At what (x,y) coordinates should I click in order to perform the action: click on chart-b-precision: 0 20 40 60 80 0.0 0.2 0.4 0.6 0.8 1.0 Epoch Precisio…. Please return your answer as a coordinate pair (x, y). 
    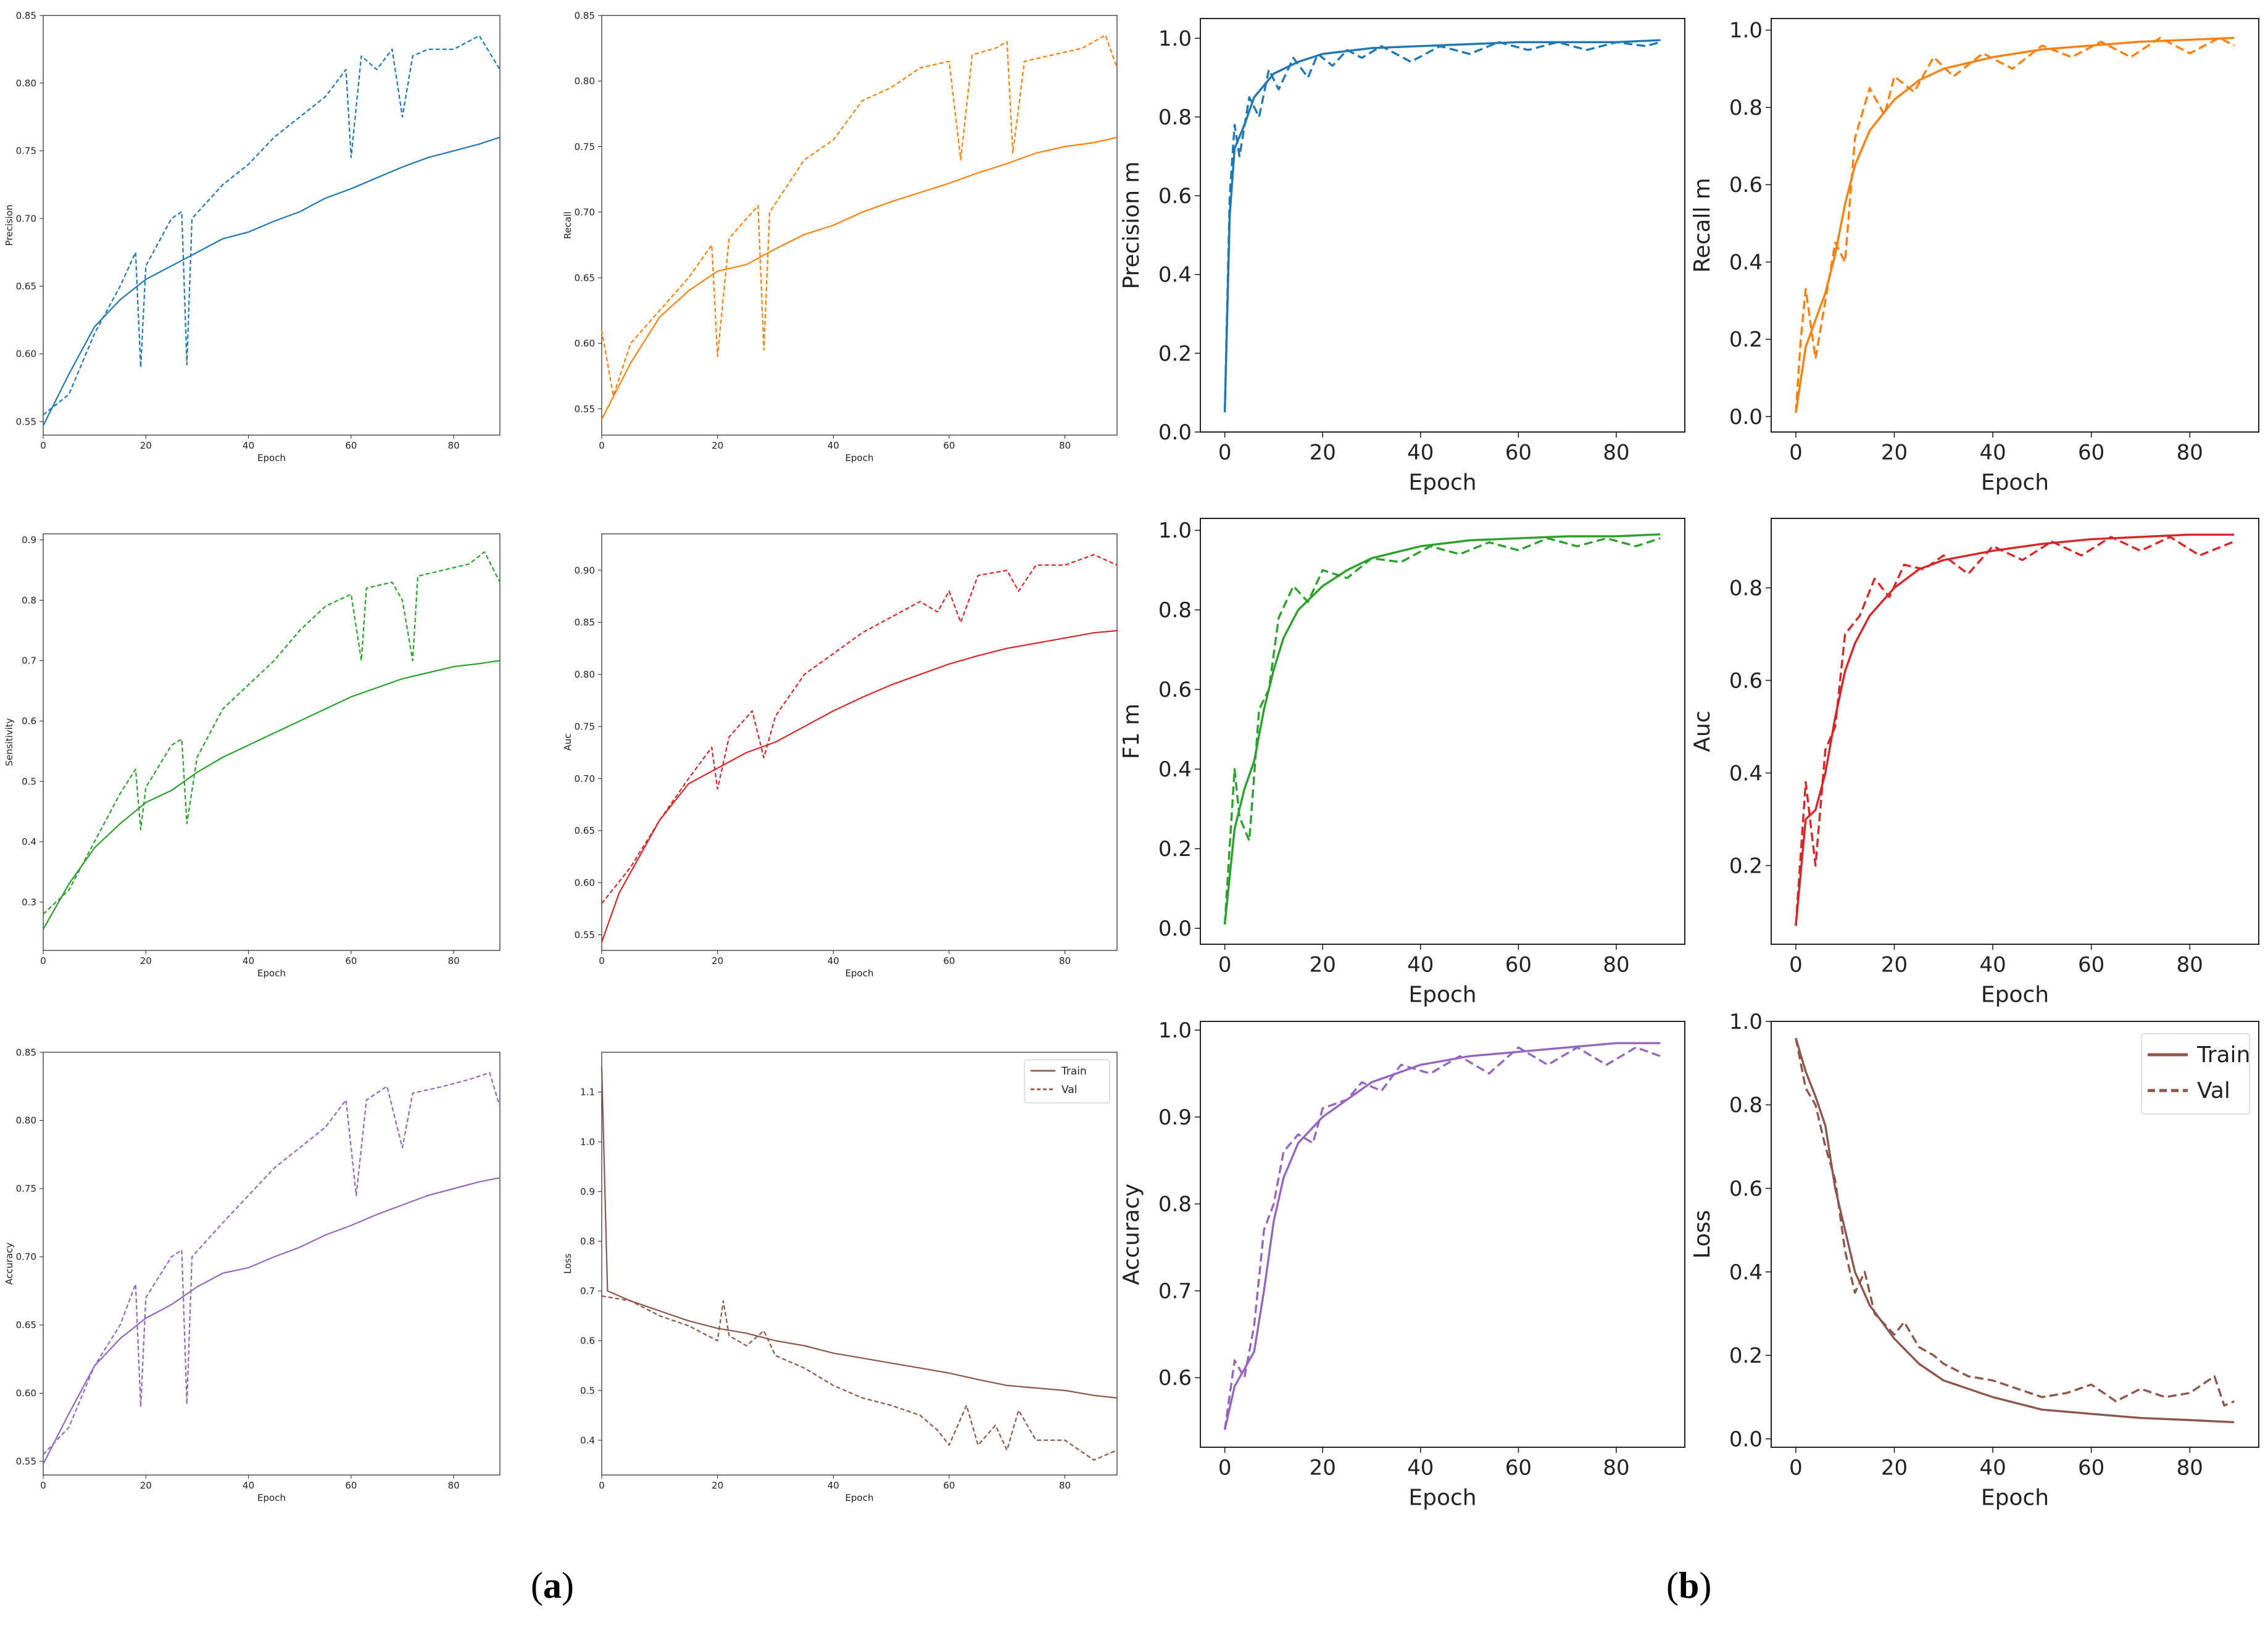
    Looking at the image, I should click on (1402, 256).